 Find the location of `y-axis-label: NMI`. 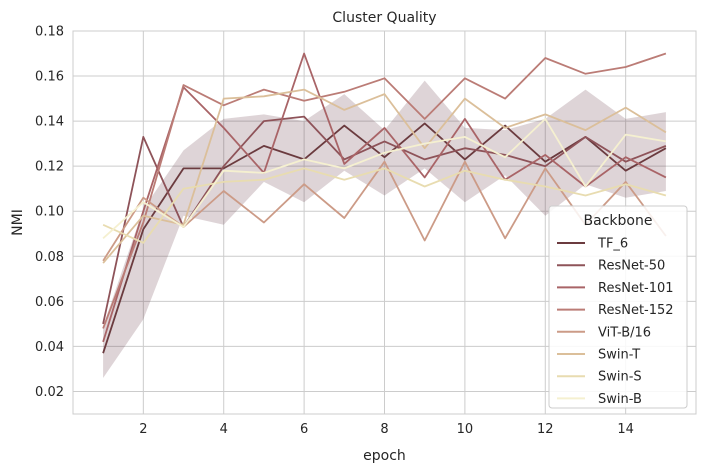

y-axis-label: NMI is located at coordinates (18, 222).